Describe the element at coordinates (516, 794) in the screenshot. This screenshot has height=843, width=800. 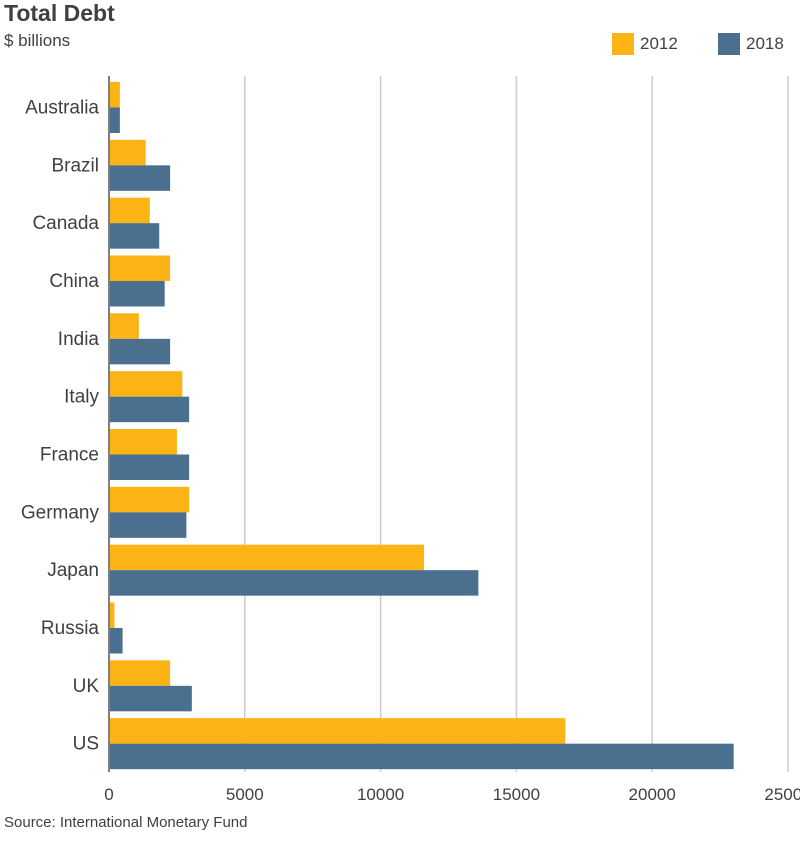
I see `x-tick-label: 15000` at that location.